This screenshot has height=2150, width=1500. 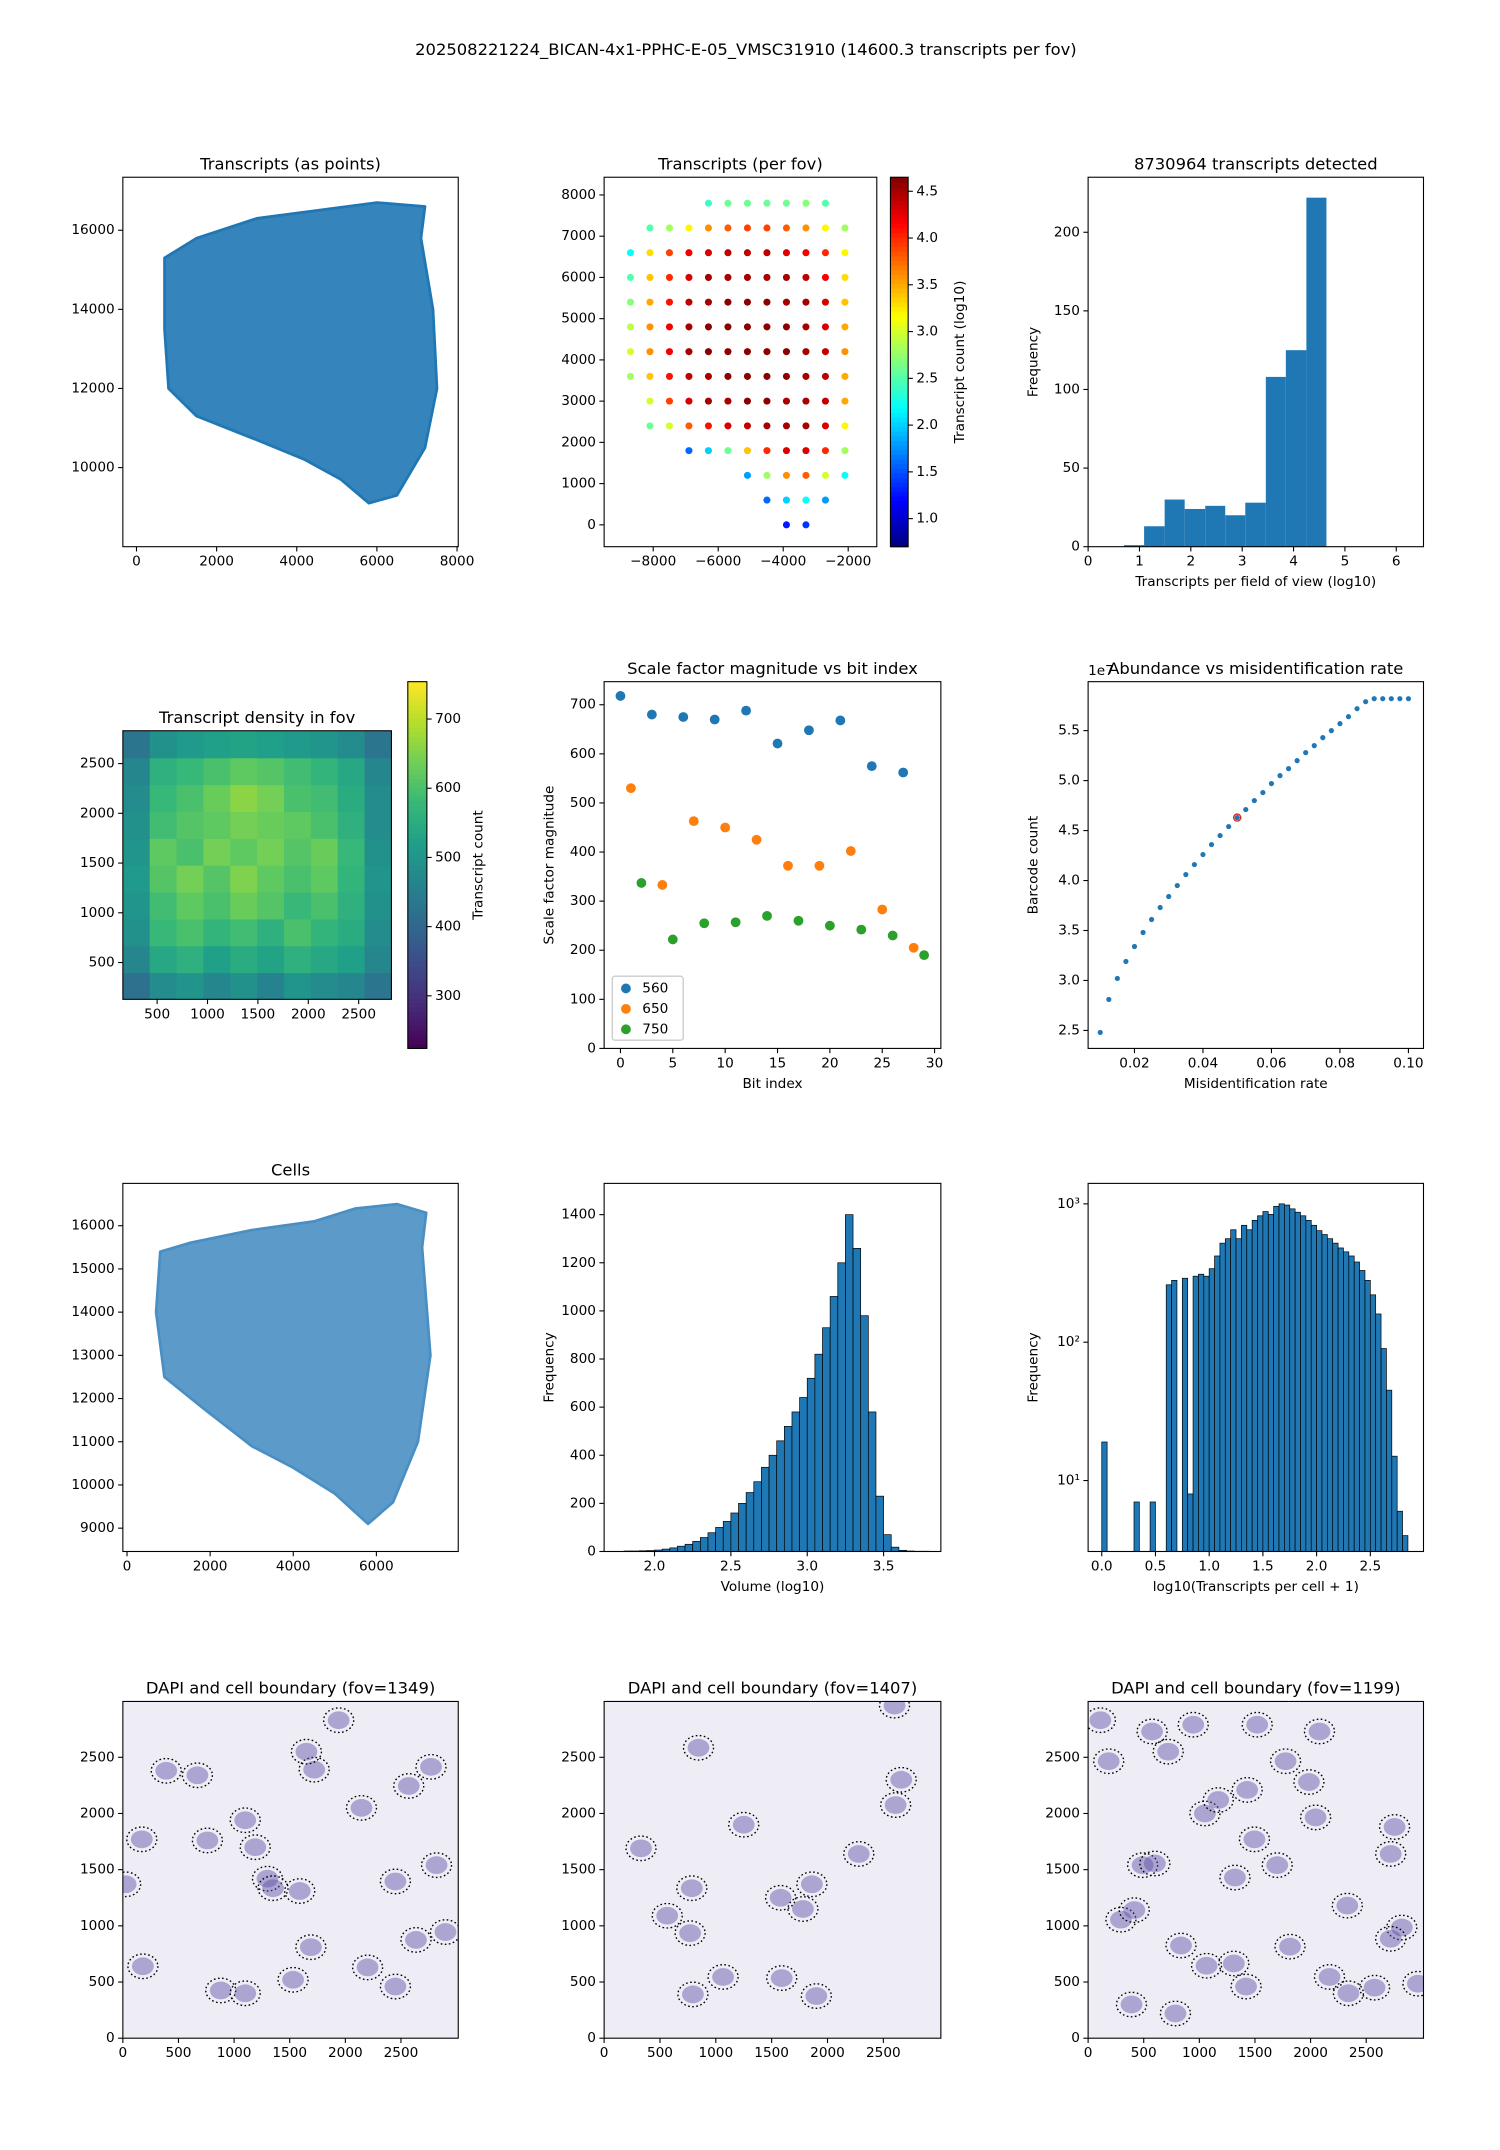 What do you see at coordinates (136, 562) in the screenshot?
I see `x-tick-label: 0` at bounding box center [136, 562].